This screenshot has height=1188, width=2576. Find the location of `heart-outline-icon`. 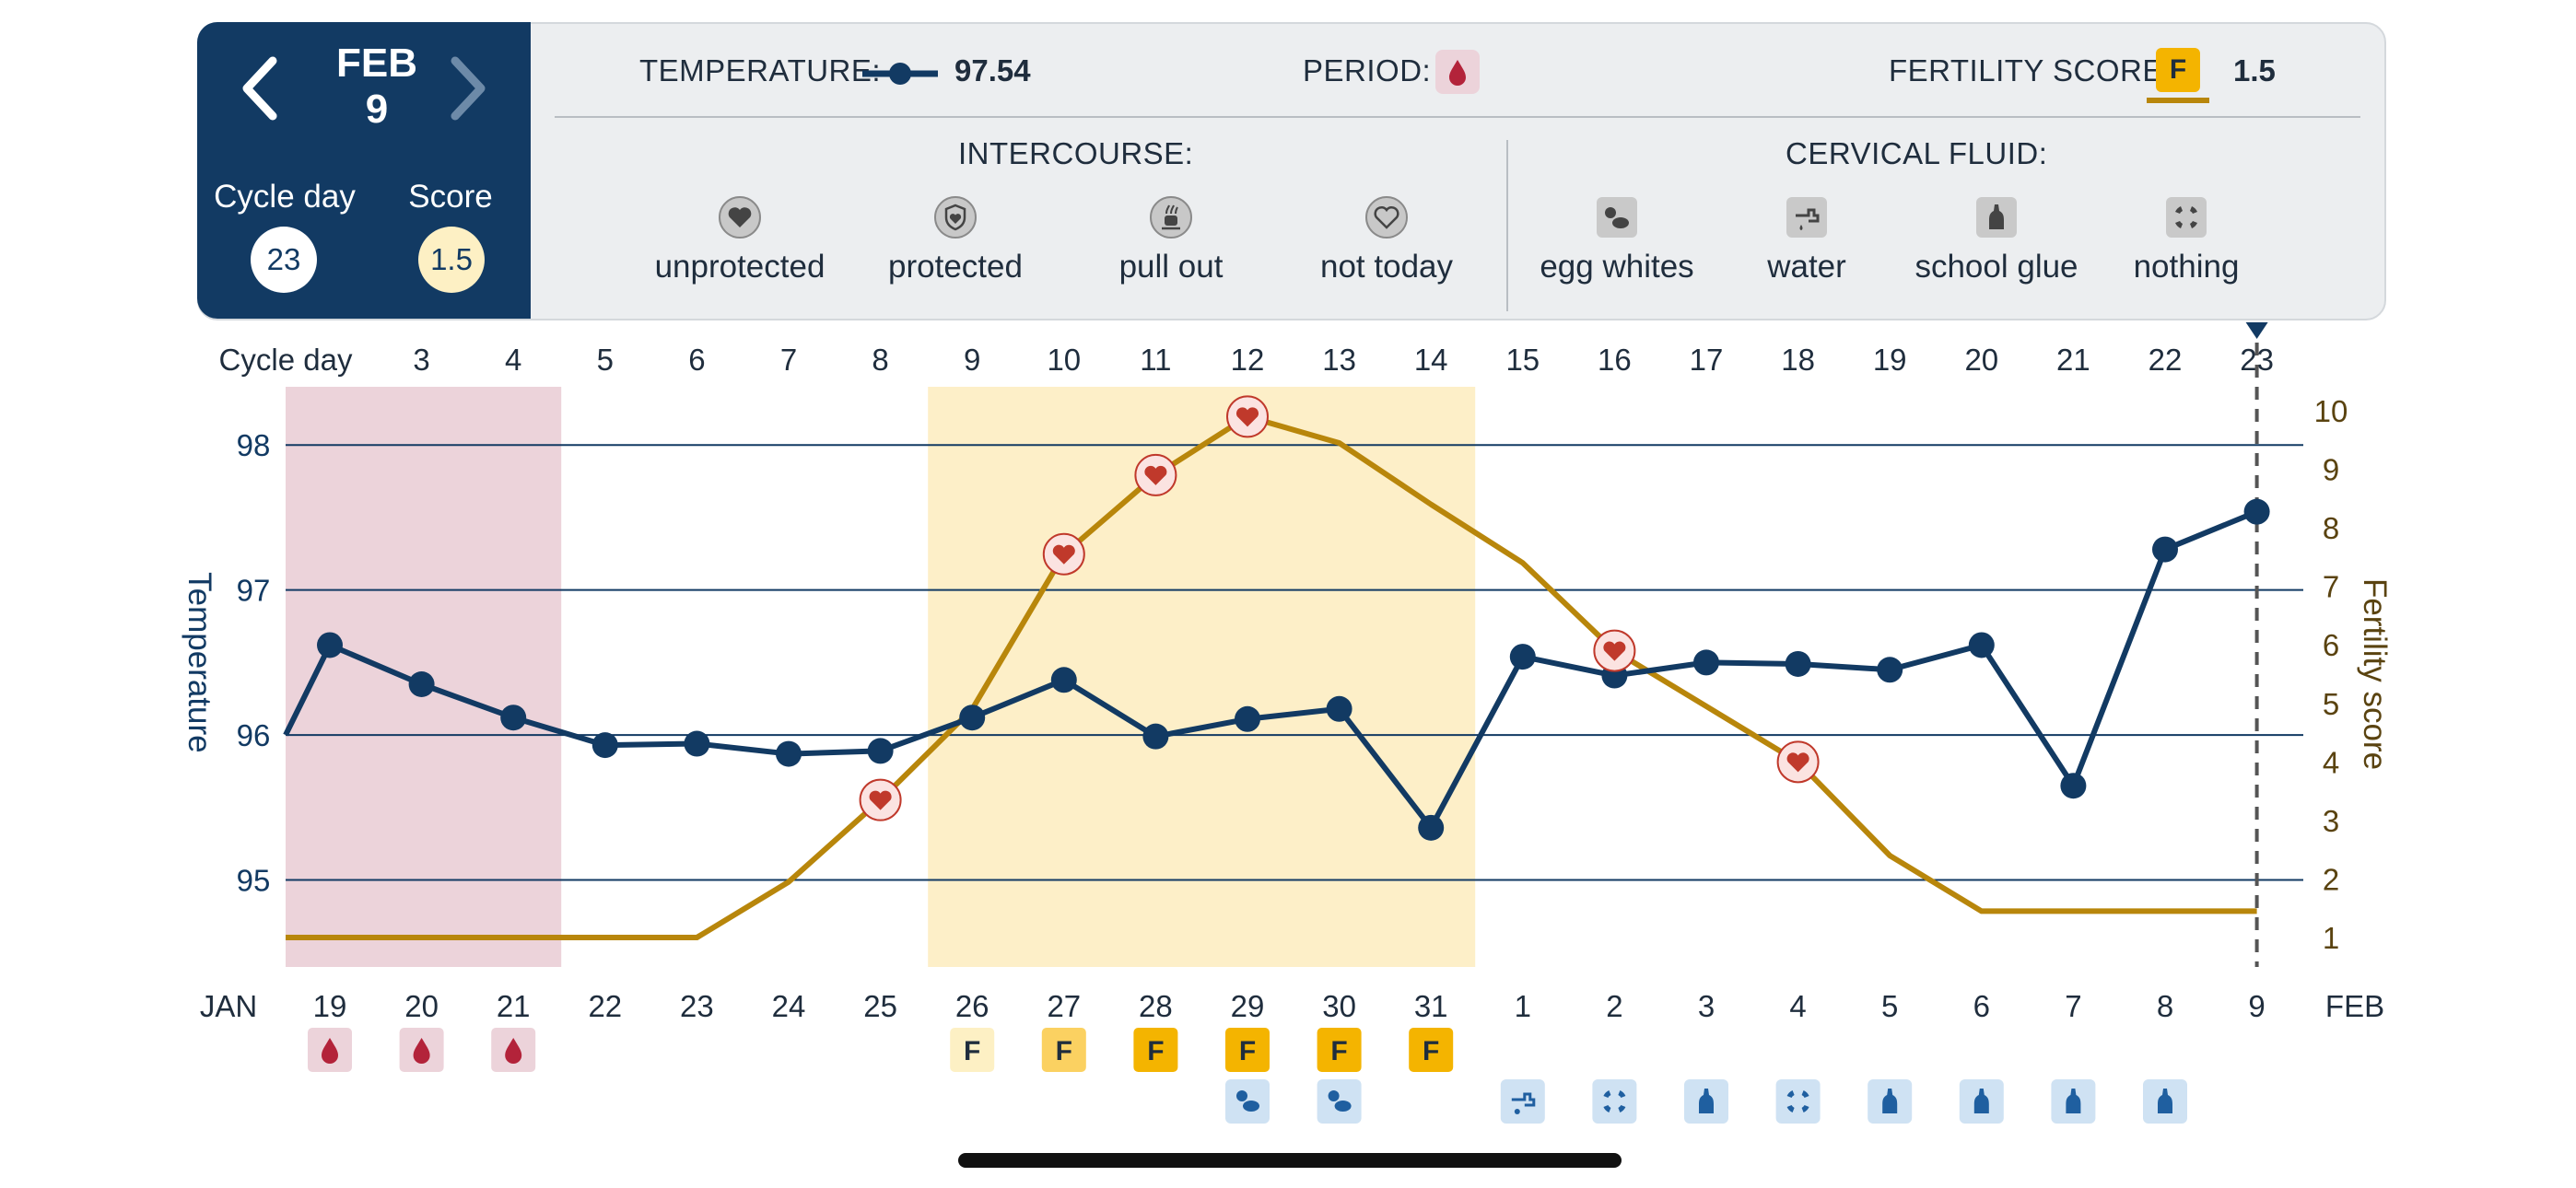

heart-outline-icon is located at coordinates (1386, 218).